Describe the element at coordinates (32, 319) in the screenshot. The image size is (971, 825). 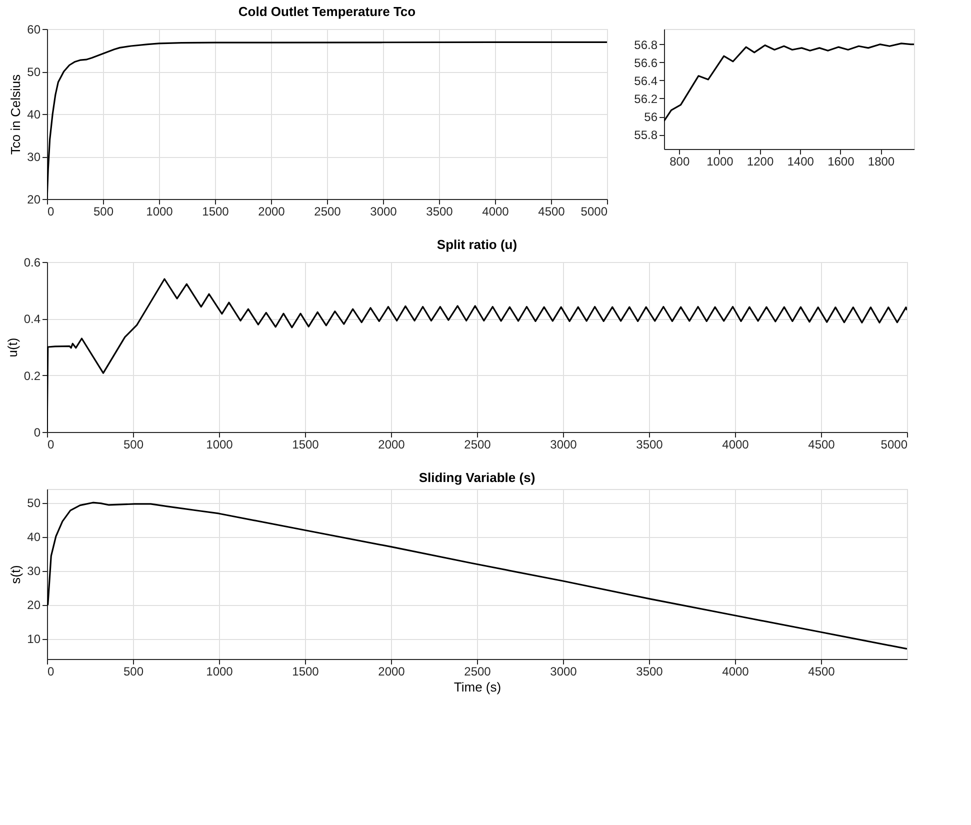
I see `y-tick-label: 0.4` at that location.